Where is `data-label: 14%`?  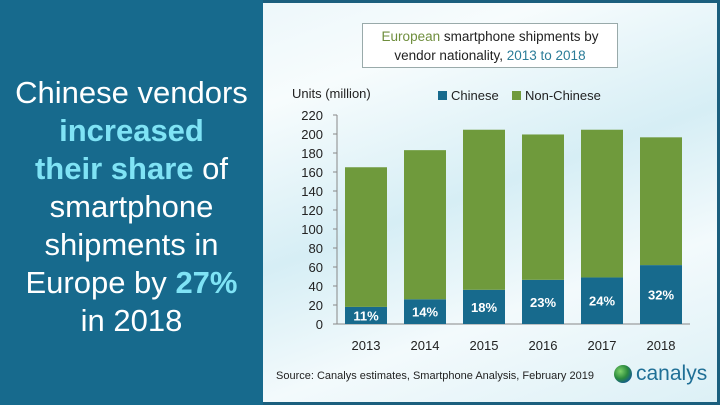
data-label: 14% is located at coordinates (425, 312).